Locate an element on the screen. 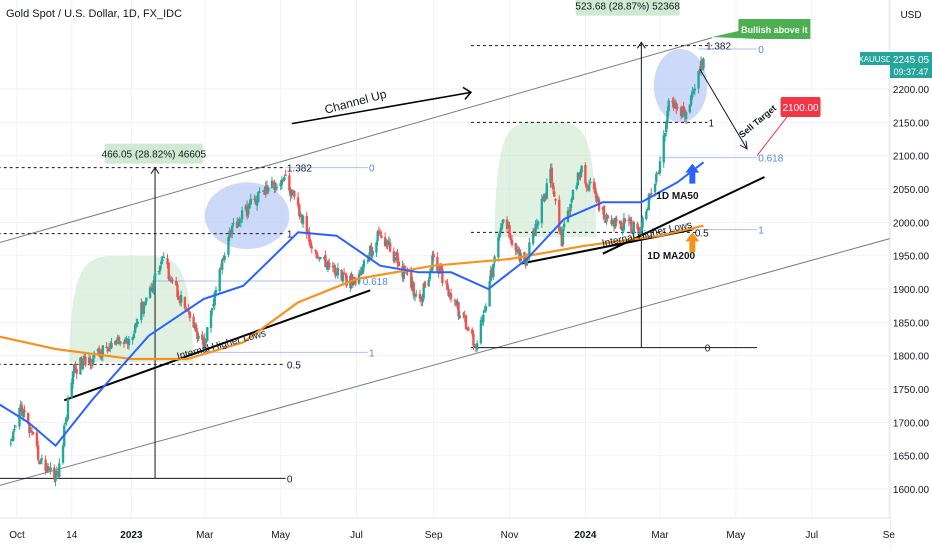  symbol-badge-label: XAUUSD is located at coordinates (875, 59).